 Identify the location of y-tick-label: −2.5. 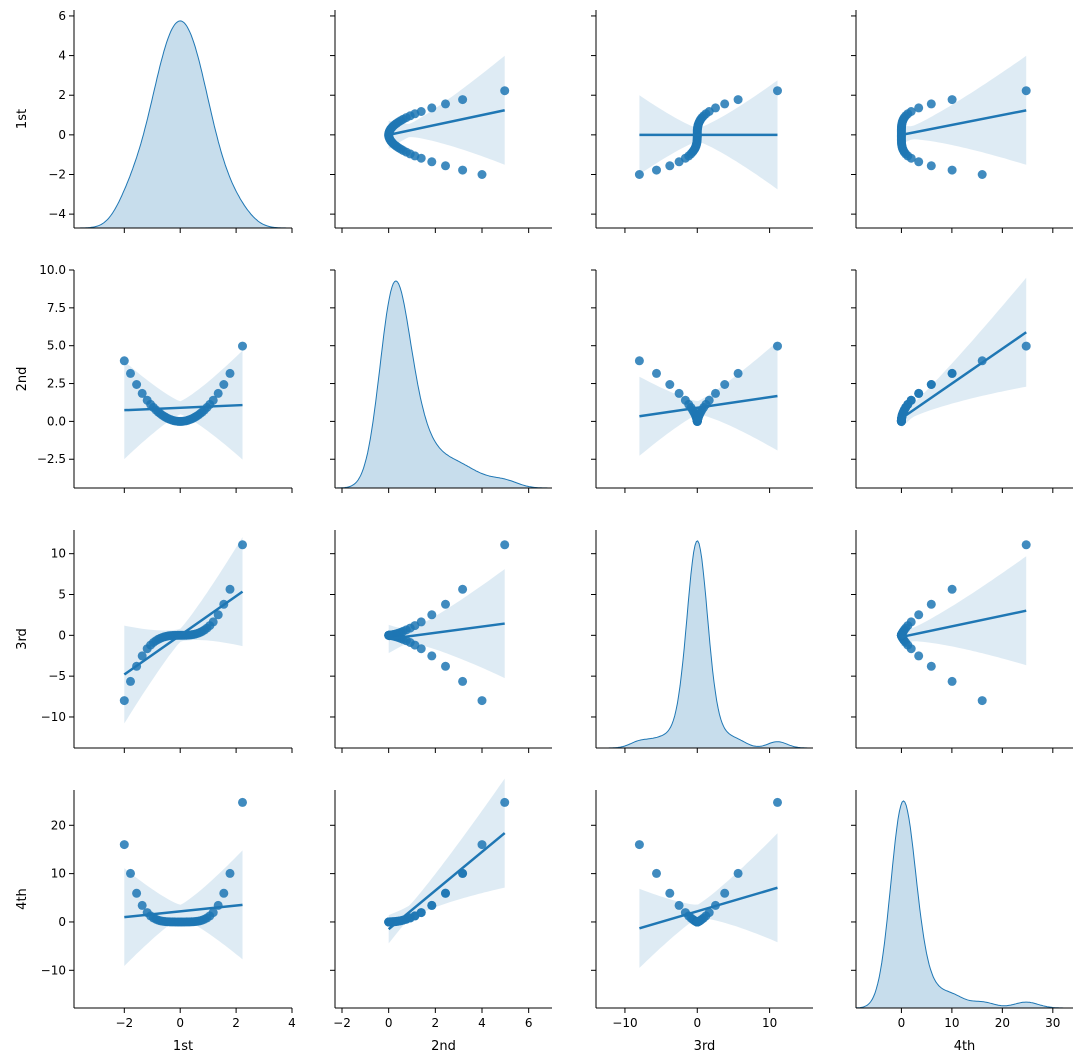
(51, 459).